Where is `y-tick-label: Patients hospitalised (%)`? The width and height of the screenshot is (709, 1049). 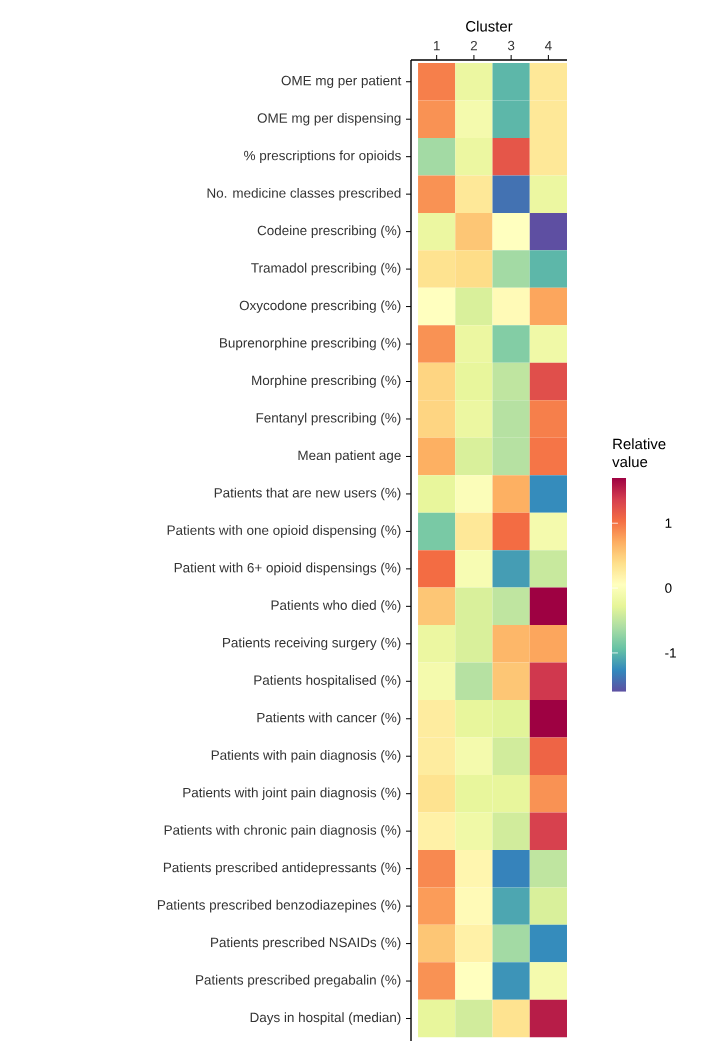
y-tick-label: Patients hospitalised (%) is located at coordinates (327, 681).